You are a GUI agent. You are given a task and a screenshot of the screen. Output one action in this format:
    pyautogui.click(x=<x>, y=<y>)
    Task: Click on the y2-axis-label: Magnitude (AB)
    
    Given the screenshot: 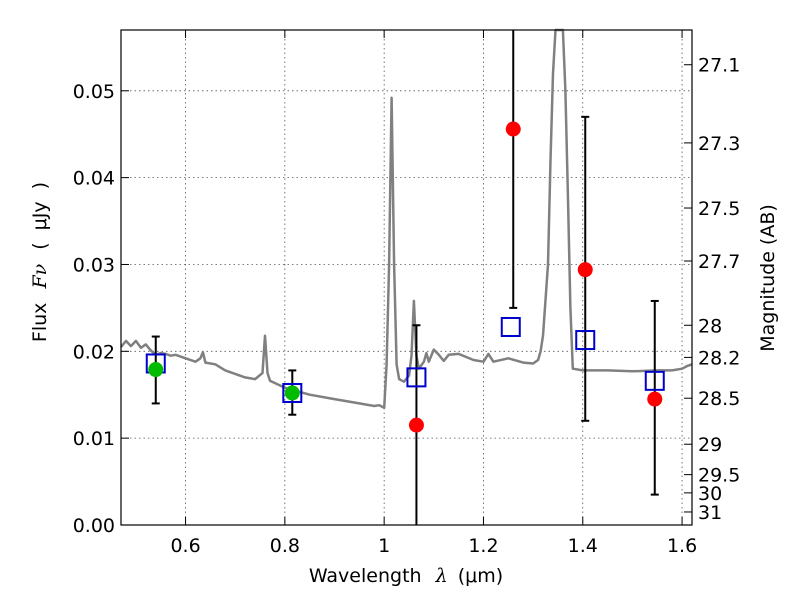 What is the action you would take?
    pyautogui.click(x=768, y=278)
    